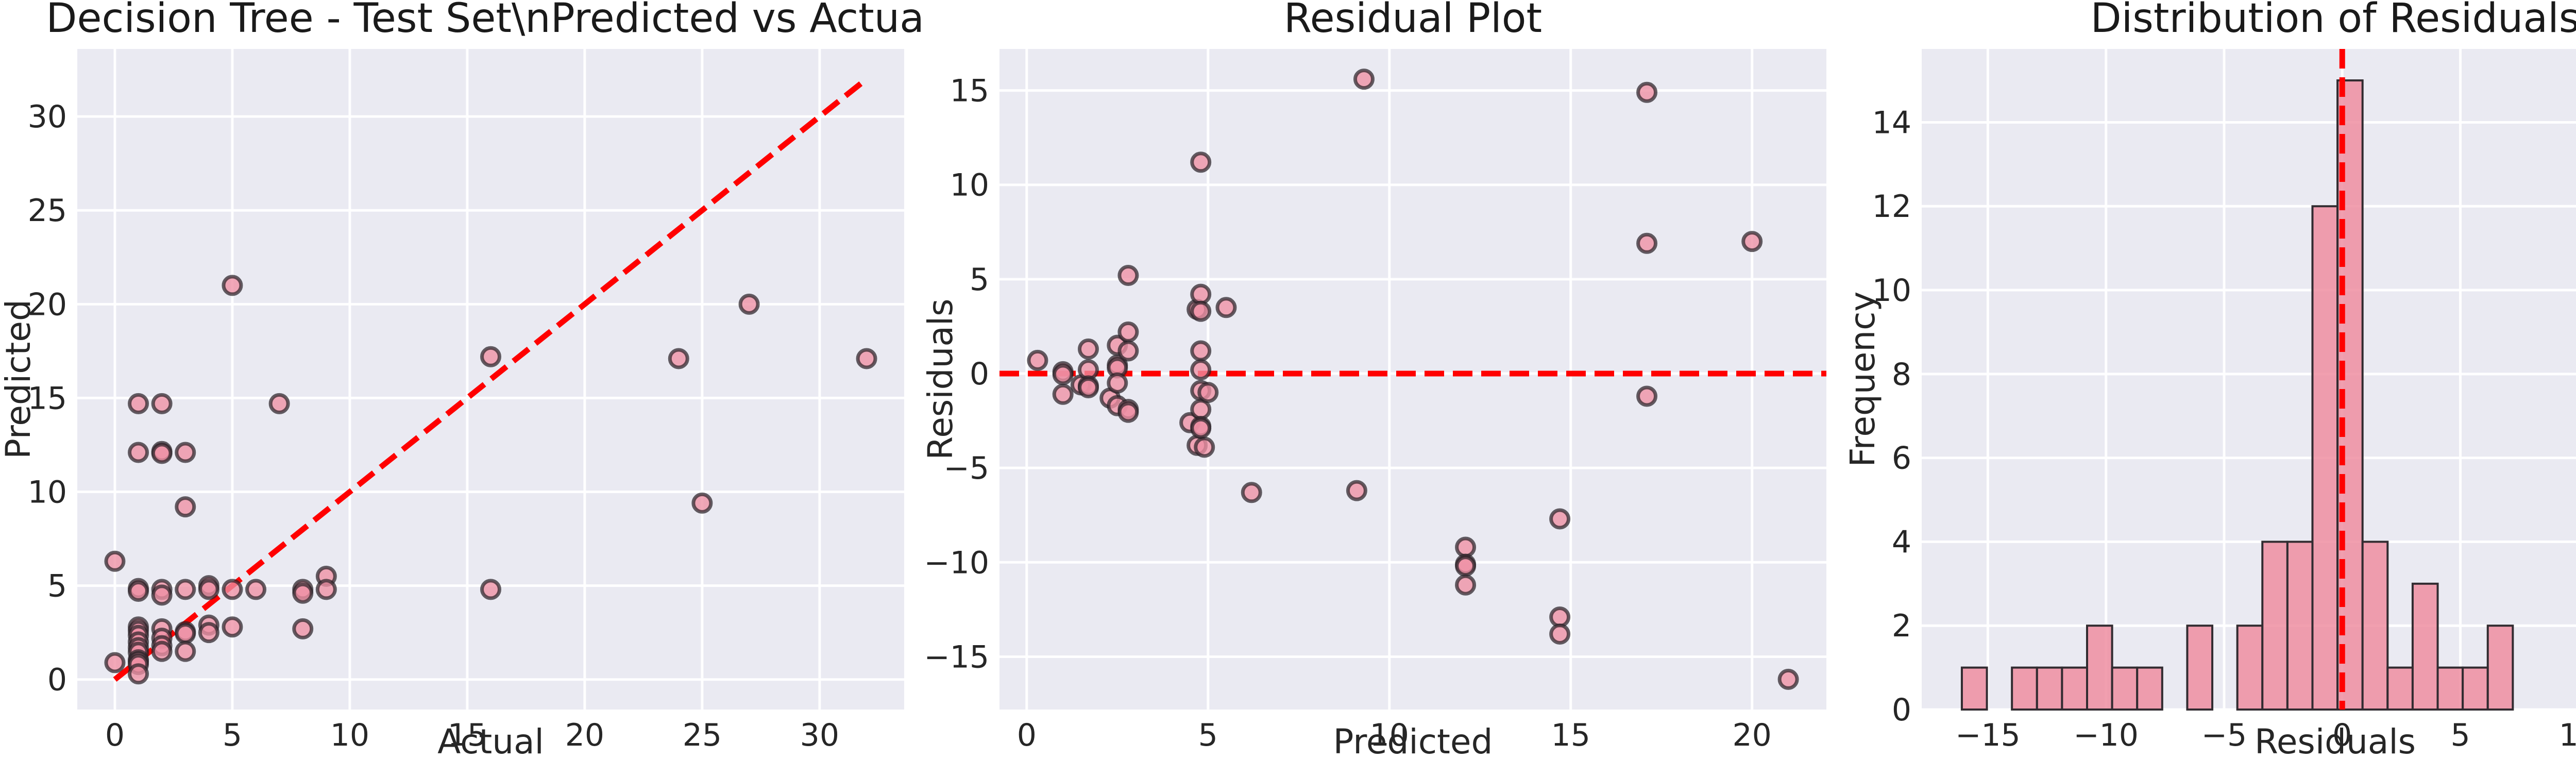 Image resolution: width=2576 pixels, height=759 pixels. What do you see at coordinates (2333, 21) in the screenshot?
I see `chart-title: Distribution of Residuals` at bounding box center [2333, 21].